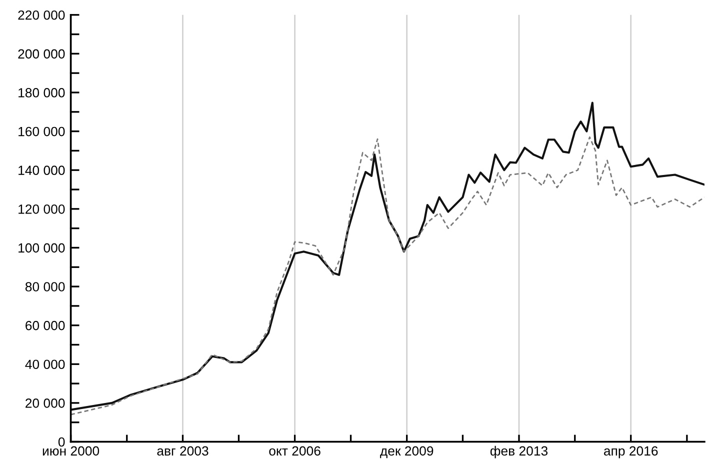  I want to click on y-tick-label: 40 000, so click(45, 365).